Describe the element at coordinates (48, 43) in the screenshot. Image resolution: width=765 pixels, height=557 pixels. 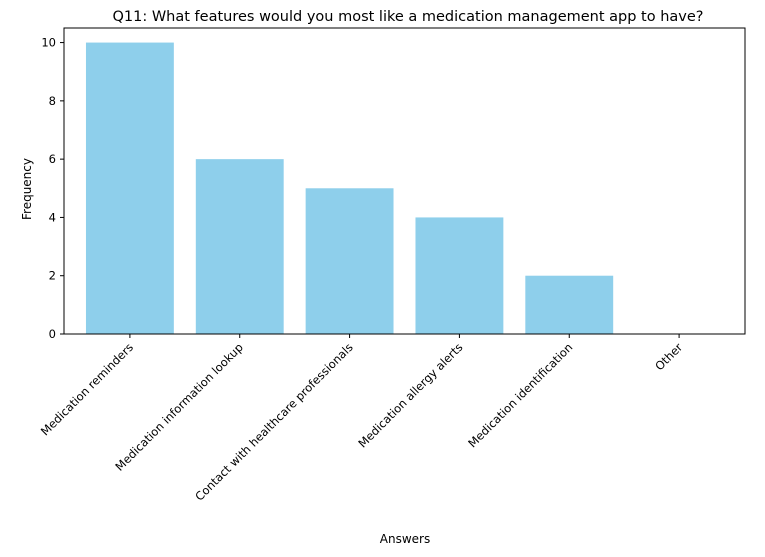
I see `y-tick-label: 10` at that location.